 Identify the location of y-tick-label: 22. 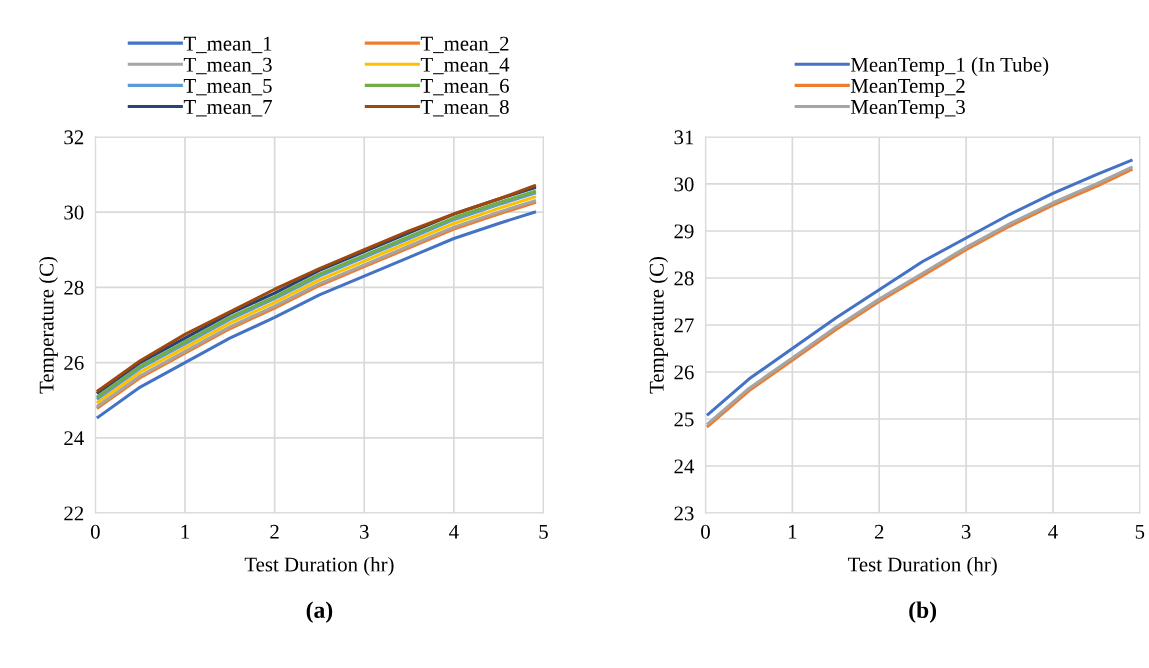
(74, 513).